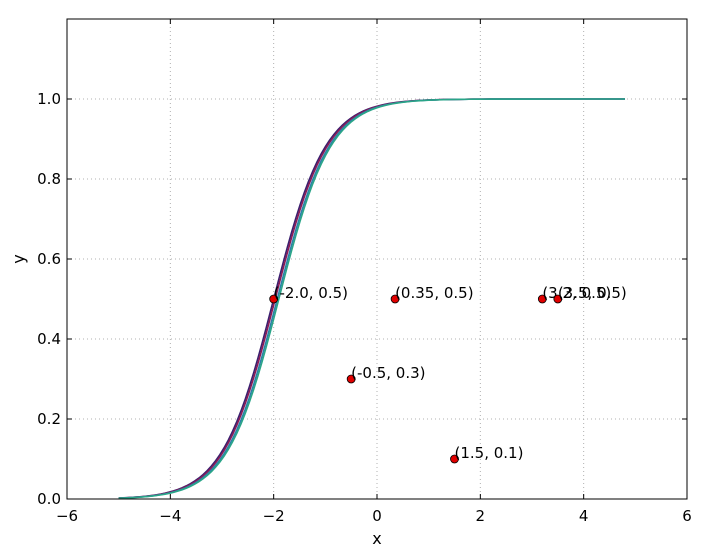  What do you see at coordinates (274, 516) in the screenshot?
I see `x-tick-label: −2` at bounding box center [274, 516].